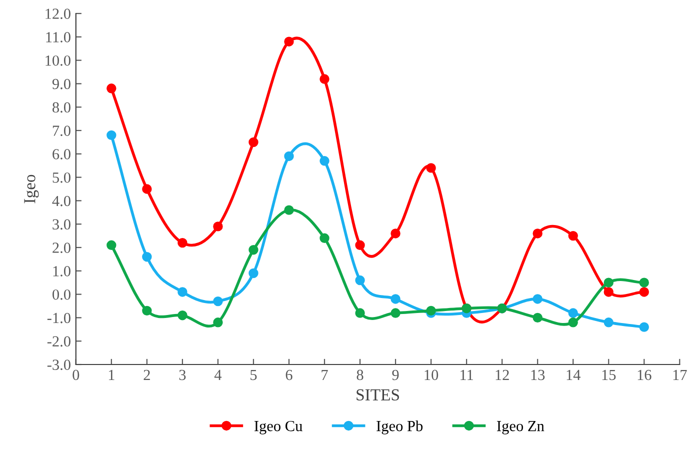 This screenshot has height=450, width=690. What do you see at coordinates (58, 37) in the screenshot?
I see `y-tick-label: 11.0` at bounding box center [58, 37].